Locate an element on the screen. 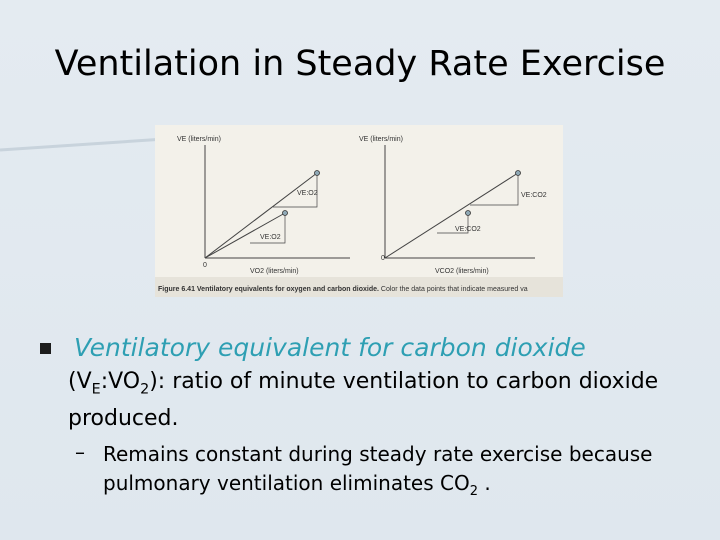 This screenshot has width=720, height=540. caption-bg is located at coordinates (359, 287).